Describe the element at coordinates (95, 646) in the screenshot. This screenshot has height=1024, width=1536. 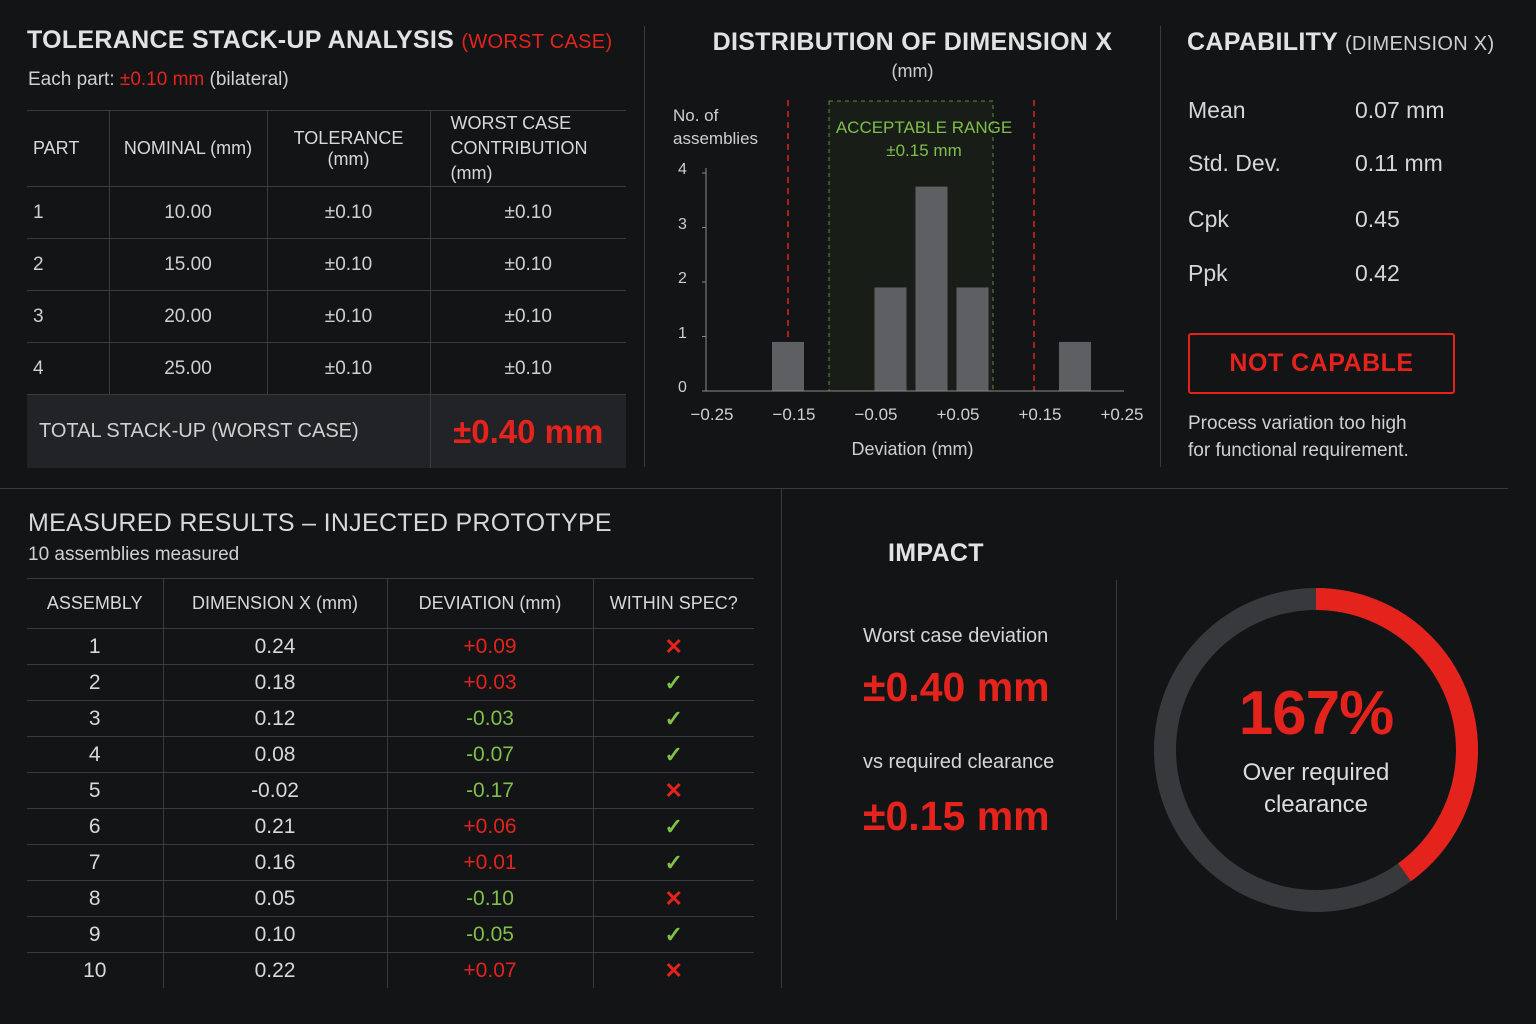
I see `assembly-cell: 1` at that location.